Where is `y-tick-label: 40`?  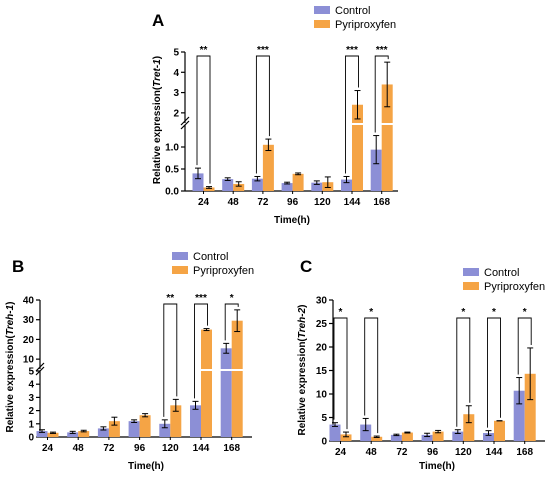 y-tick-label: 40 is located at coordinates (29, 301).